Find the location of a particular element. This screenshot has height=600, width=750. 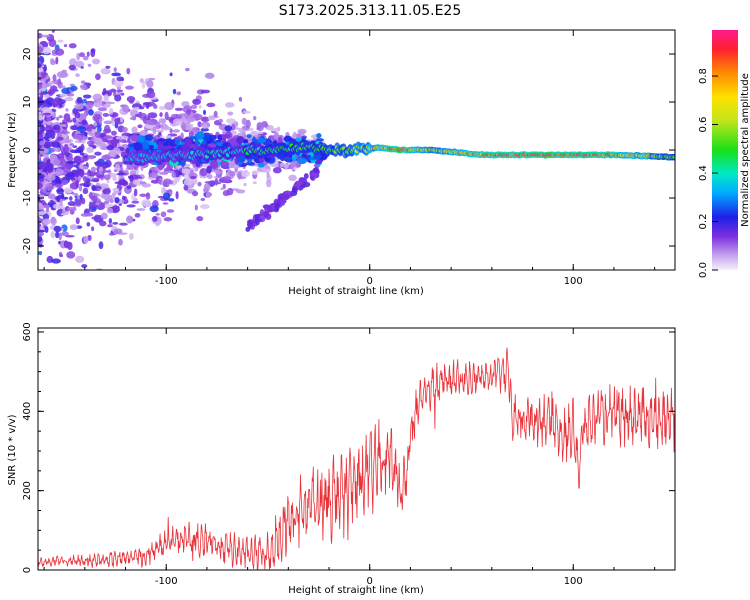

spectrogram-x-tick-label: 0 is located at coordinates (370, 281).